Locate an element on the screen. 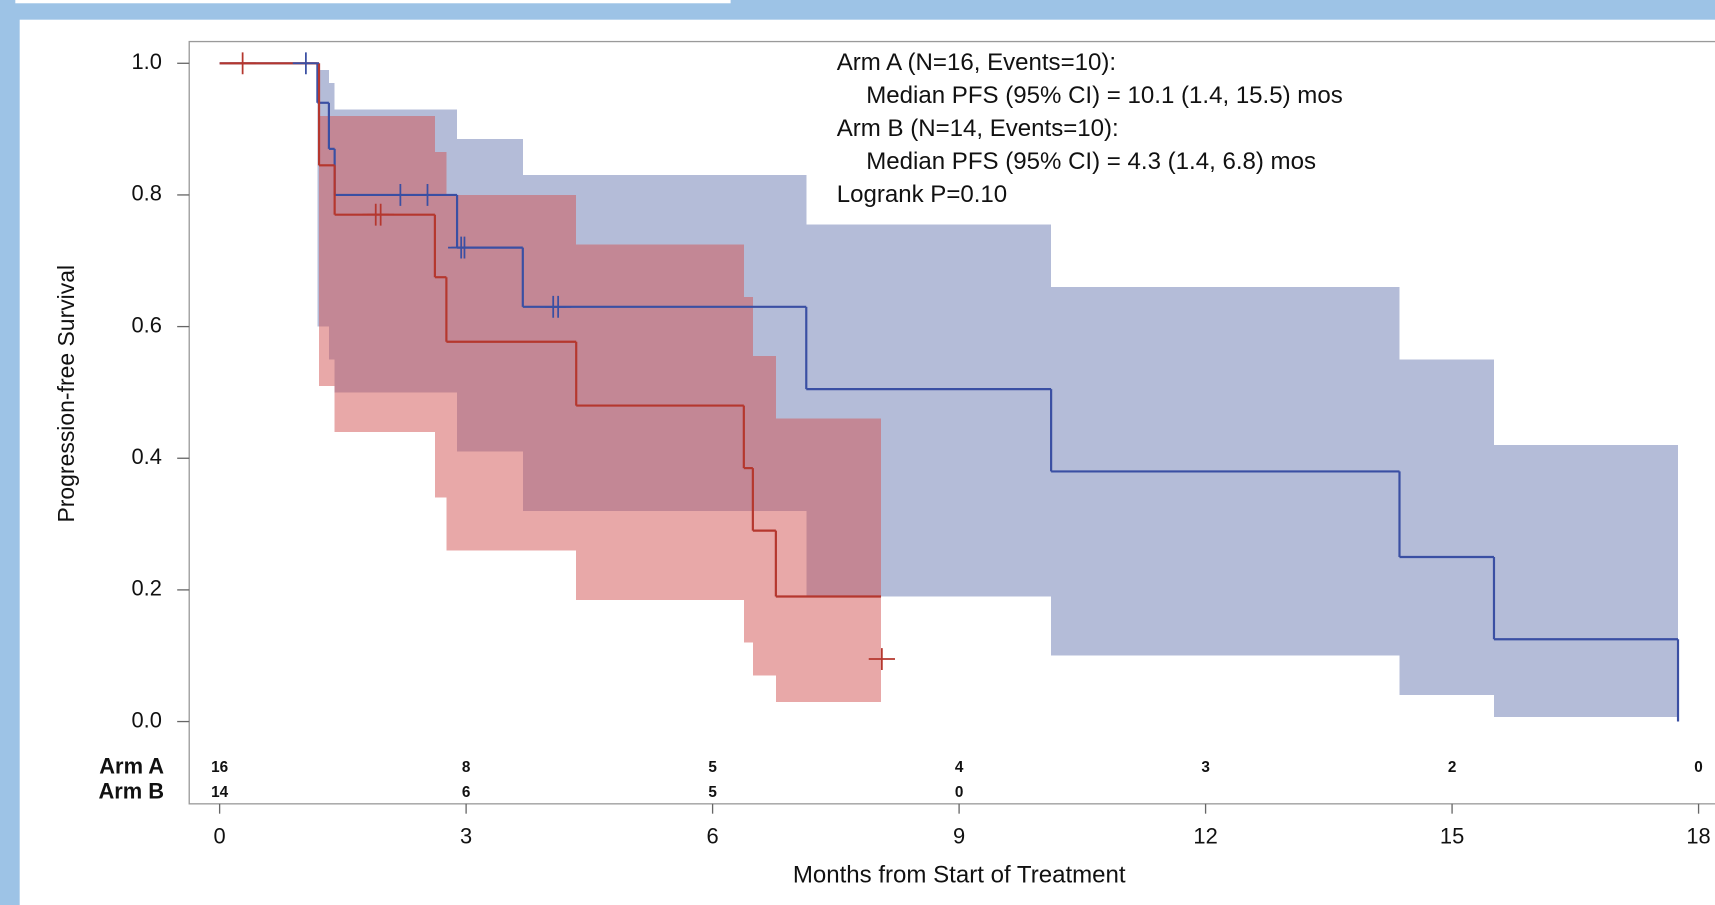 The image size is (1715, 905). y-tick-label: 0.6 is located at coordinates (146, 324).